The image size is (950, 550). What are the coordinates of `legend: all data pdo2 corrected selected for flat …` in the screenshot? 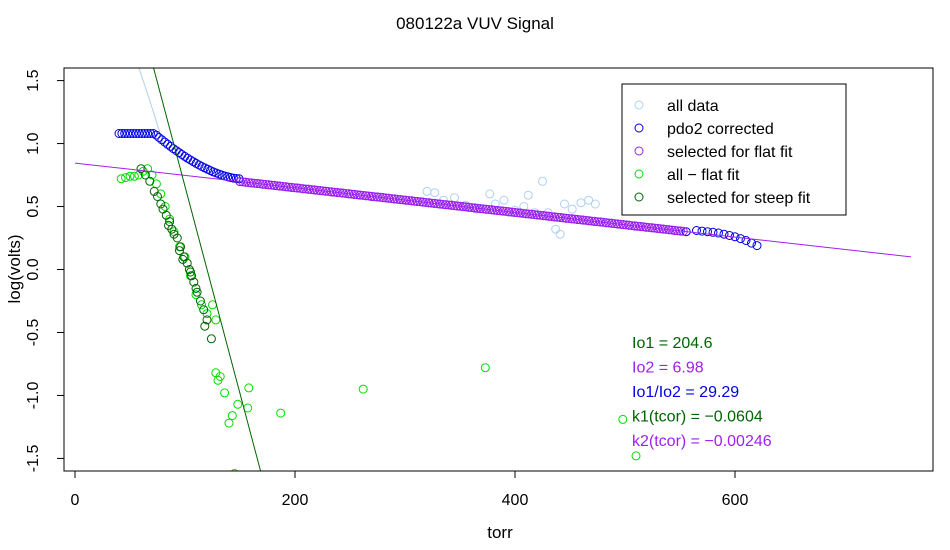 It's located at (734, 149).